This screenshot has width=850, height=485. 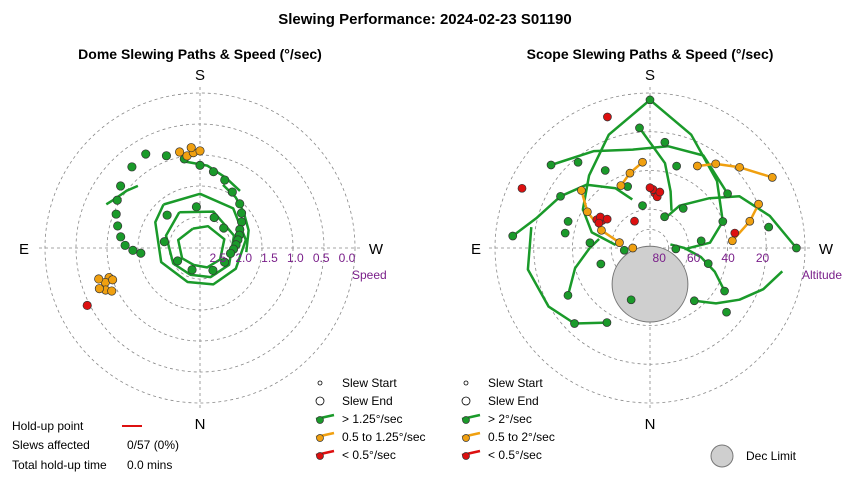 What do you see at coordinates (515, 455) in the screenshot?
I see `scope-legend-label: < 0.5°/sec` at bounding box center [515, 455].